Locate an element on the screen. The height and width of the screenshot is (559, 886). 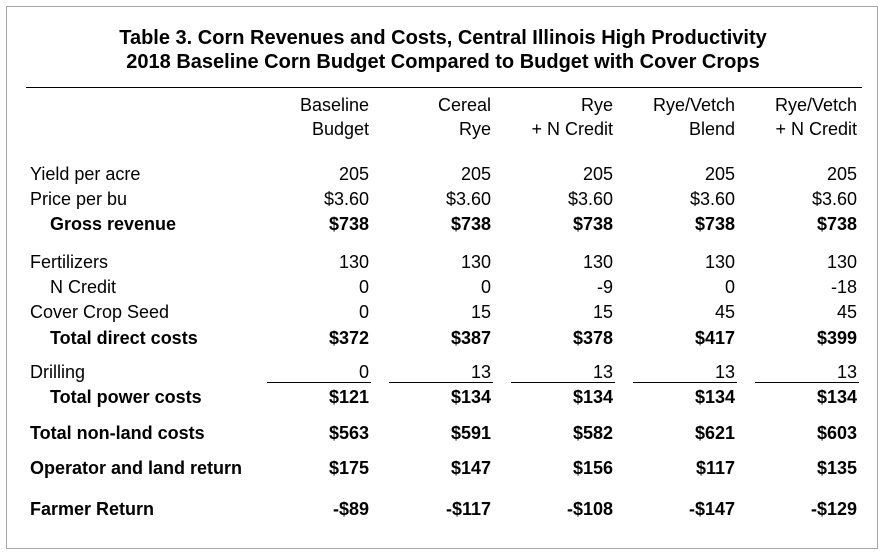
cell-n-credit-rye-vetch-n-credit: -18 is located at coordinates (843, 287).